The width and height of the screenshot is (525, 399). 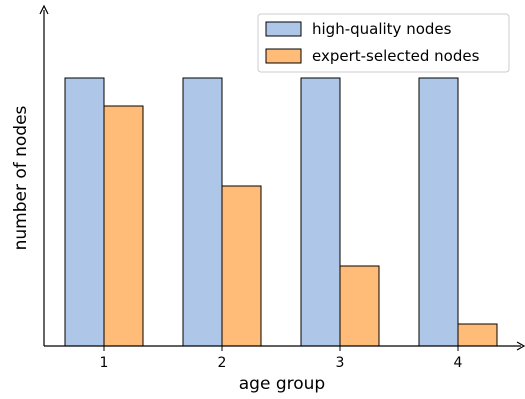 I want to click on legend-swatch-expert-selected, so click(x=283, y=56).